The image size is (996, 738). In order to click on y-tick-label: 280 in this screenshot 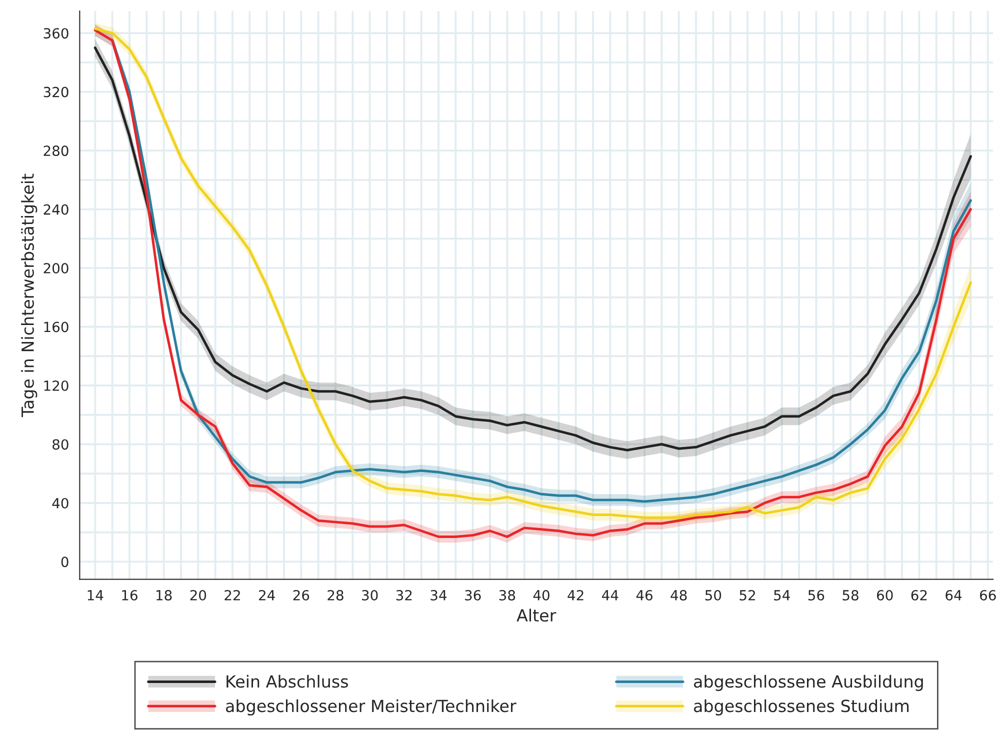, I will do `click(56, 151)`.